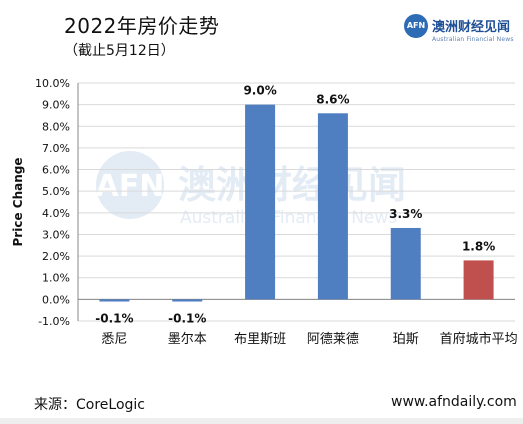 This screenshot has height=424, width=523. What do you see at coordinates (259, 91) in the screenshot?
I see `data-label: 9.0%` at bounding box center [259, 91].